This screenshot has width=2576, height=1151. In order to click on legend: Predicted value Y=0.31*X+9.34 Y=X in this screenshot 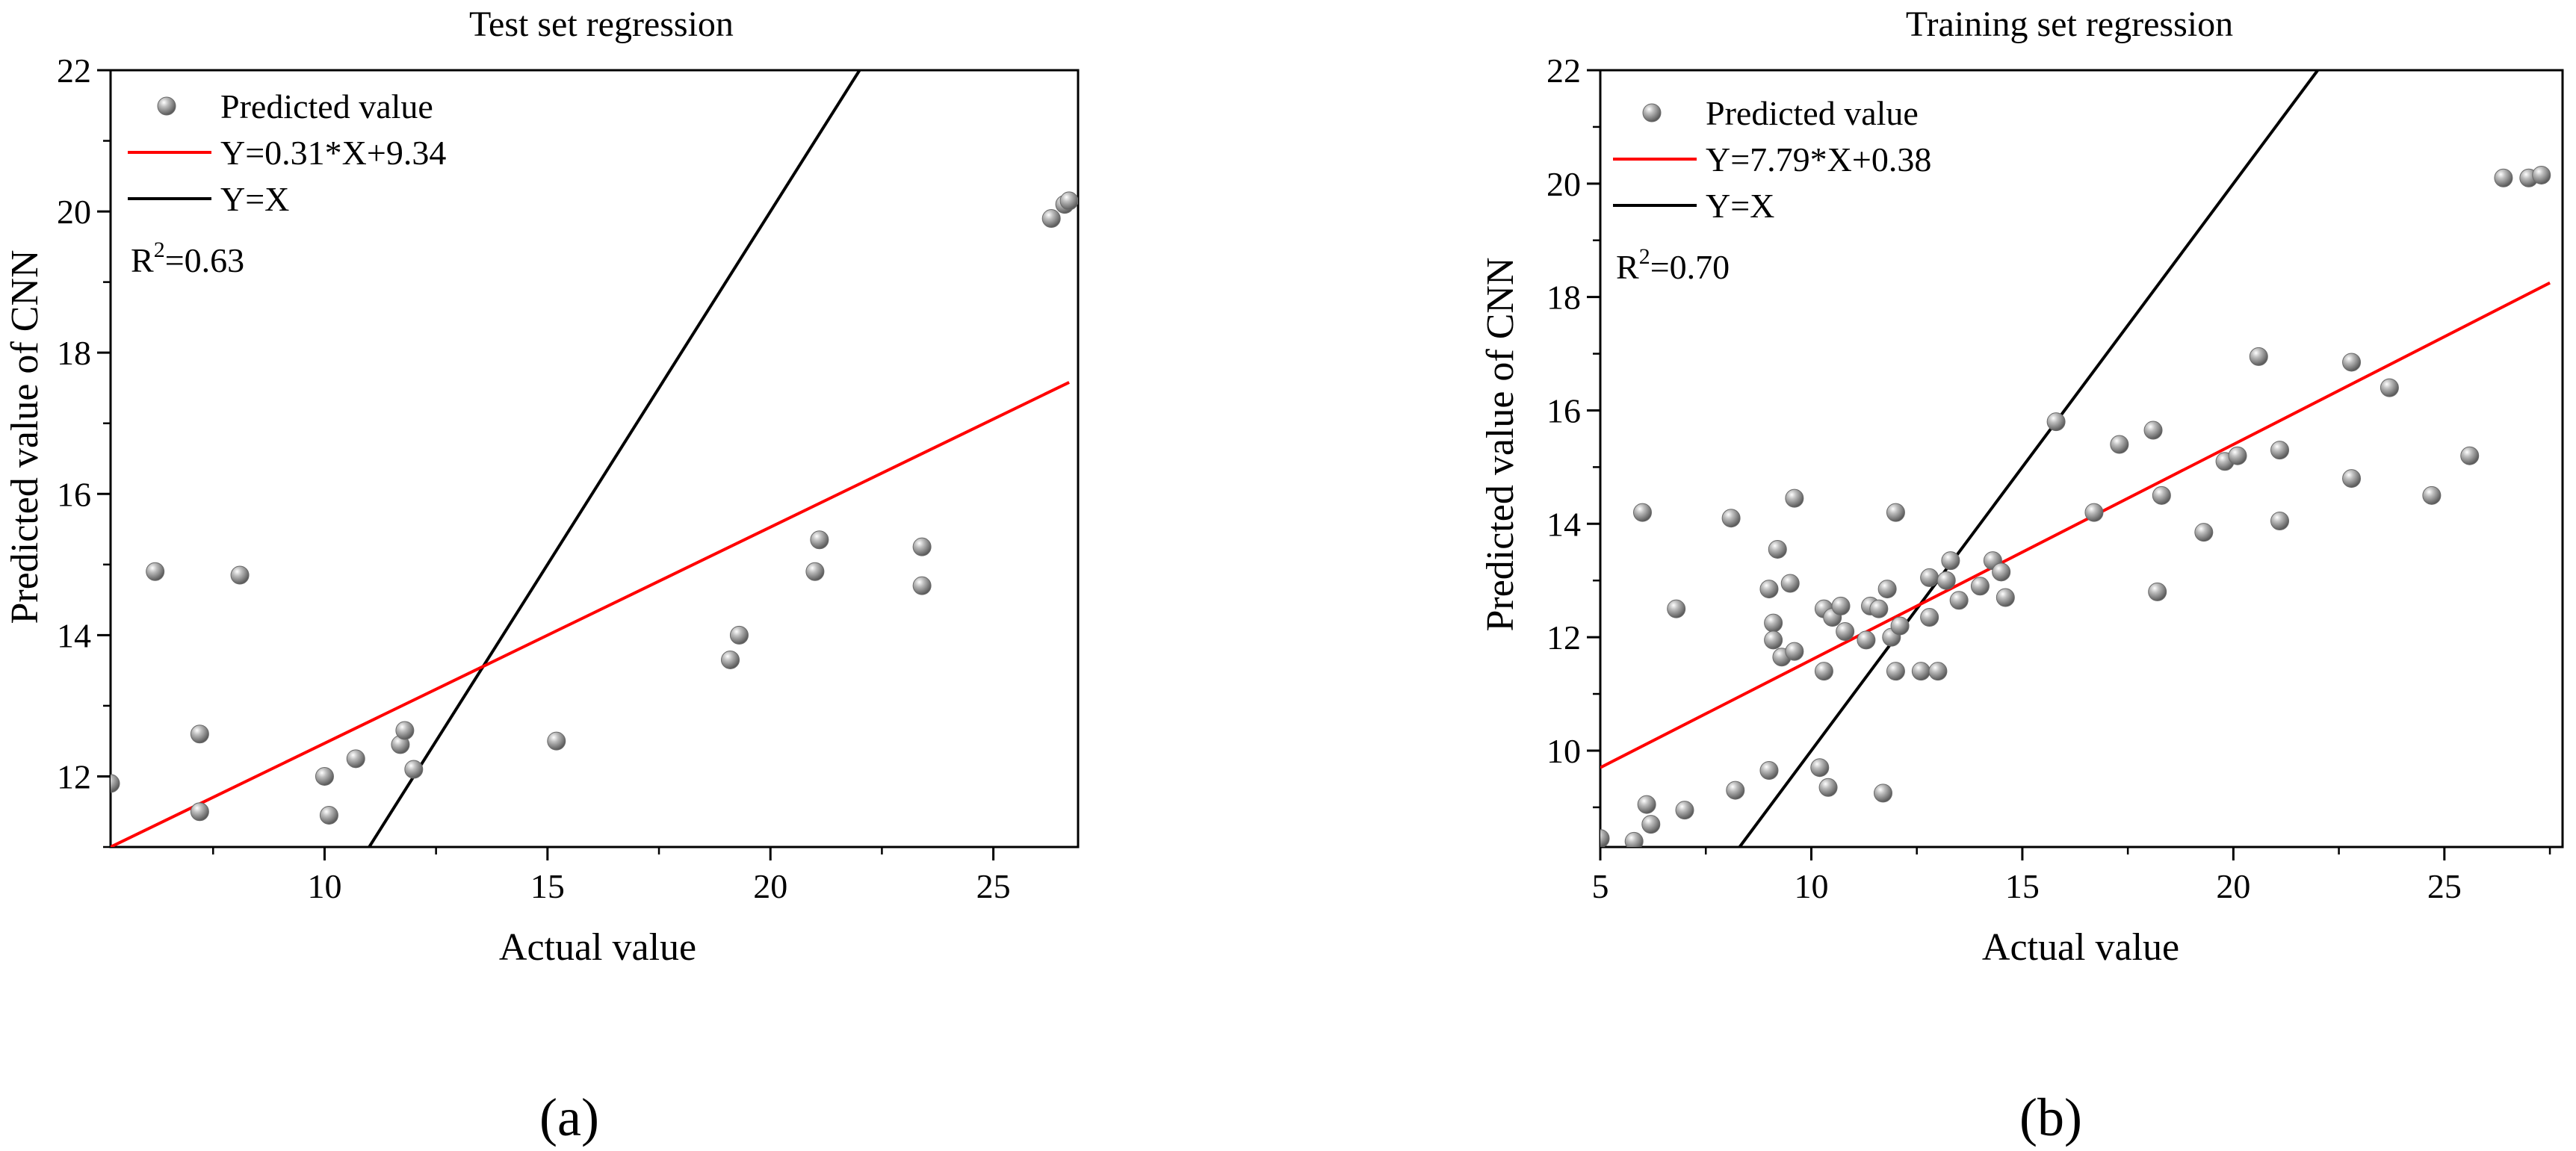, I will do `click(287, 152)`.